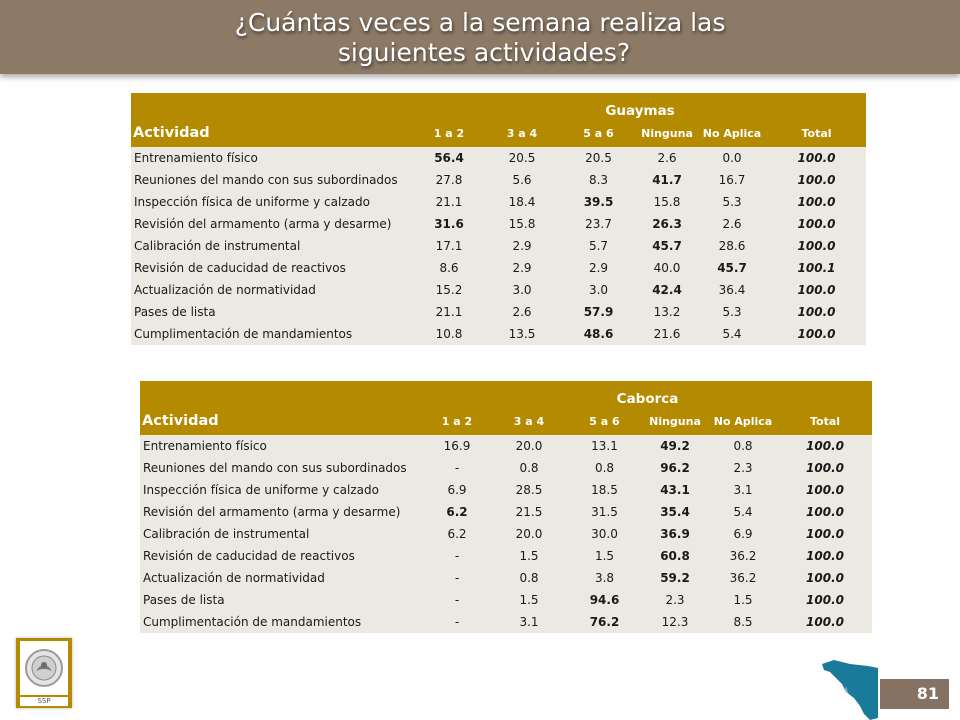  Describe the element at coordinates (449, 224) in the screenshot. I see `value-cell: 31.6` at that location.